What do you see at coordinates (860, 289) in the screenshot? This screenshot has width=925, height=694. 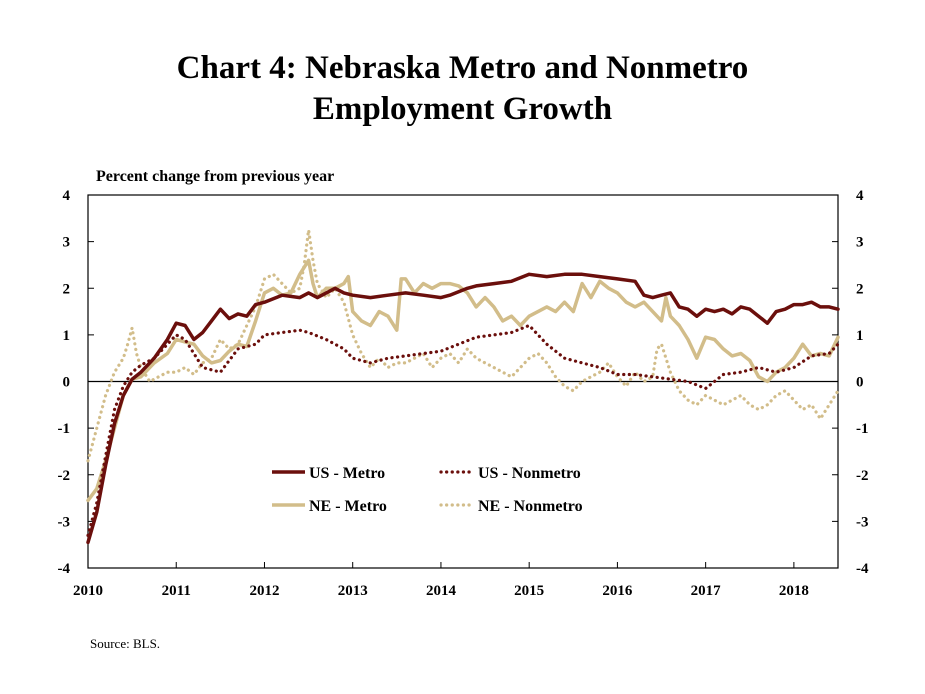 I see `y-tick-label-right: 2` at bounding box center [860, 289].